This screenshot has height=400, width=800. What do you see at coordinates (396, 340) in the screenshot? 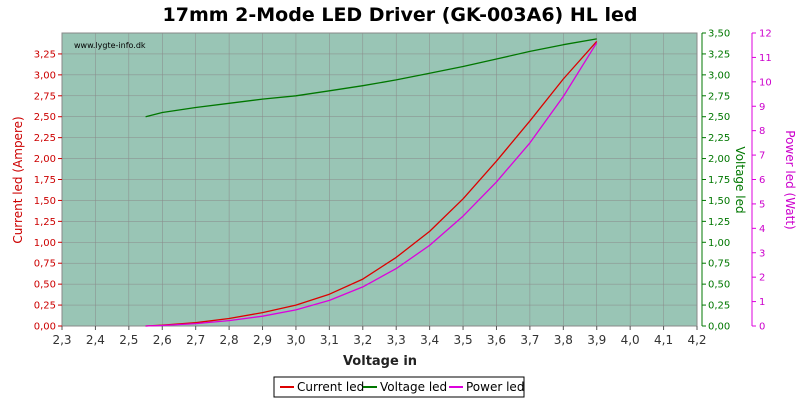
I see `x-tick-label: 3,3` at bounding box center [396, 340].